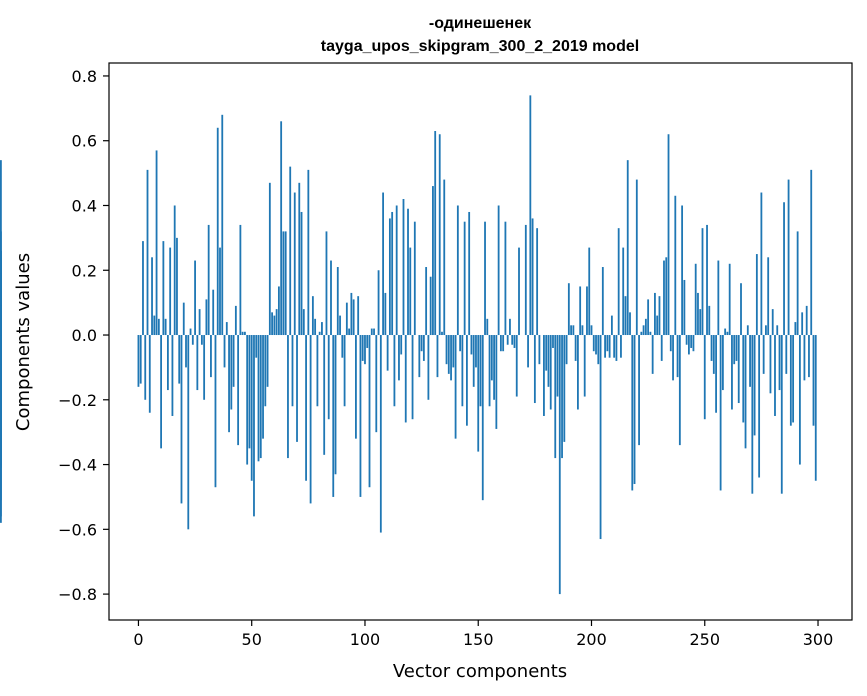 This screenshot has width=867, height=696. Describe the element at coordinates (480, 46) in the screenshot. I see `chart-title-line2: tayga_upos_skipgram_300_2_2019 model` at that location.